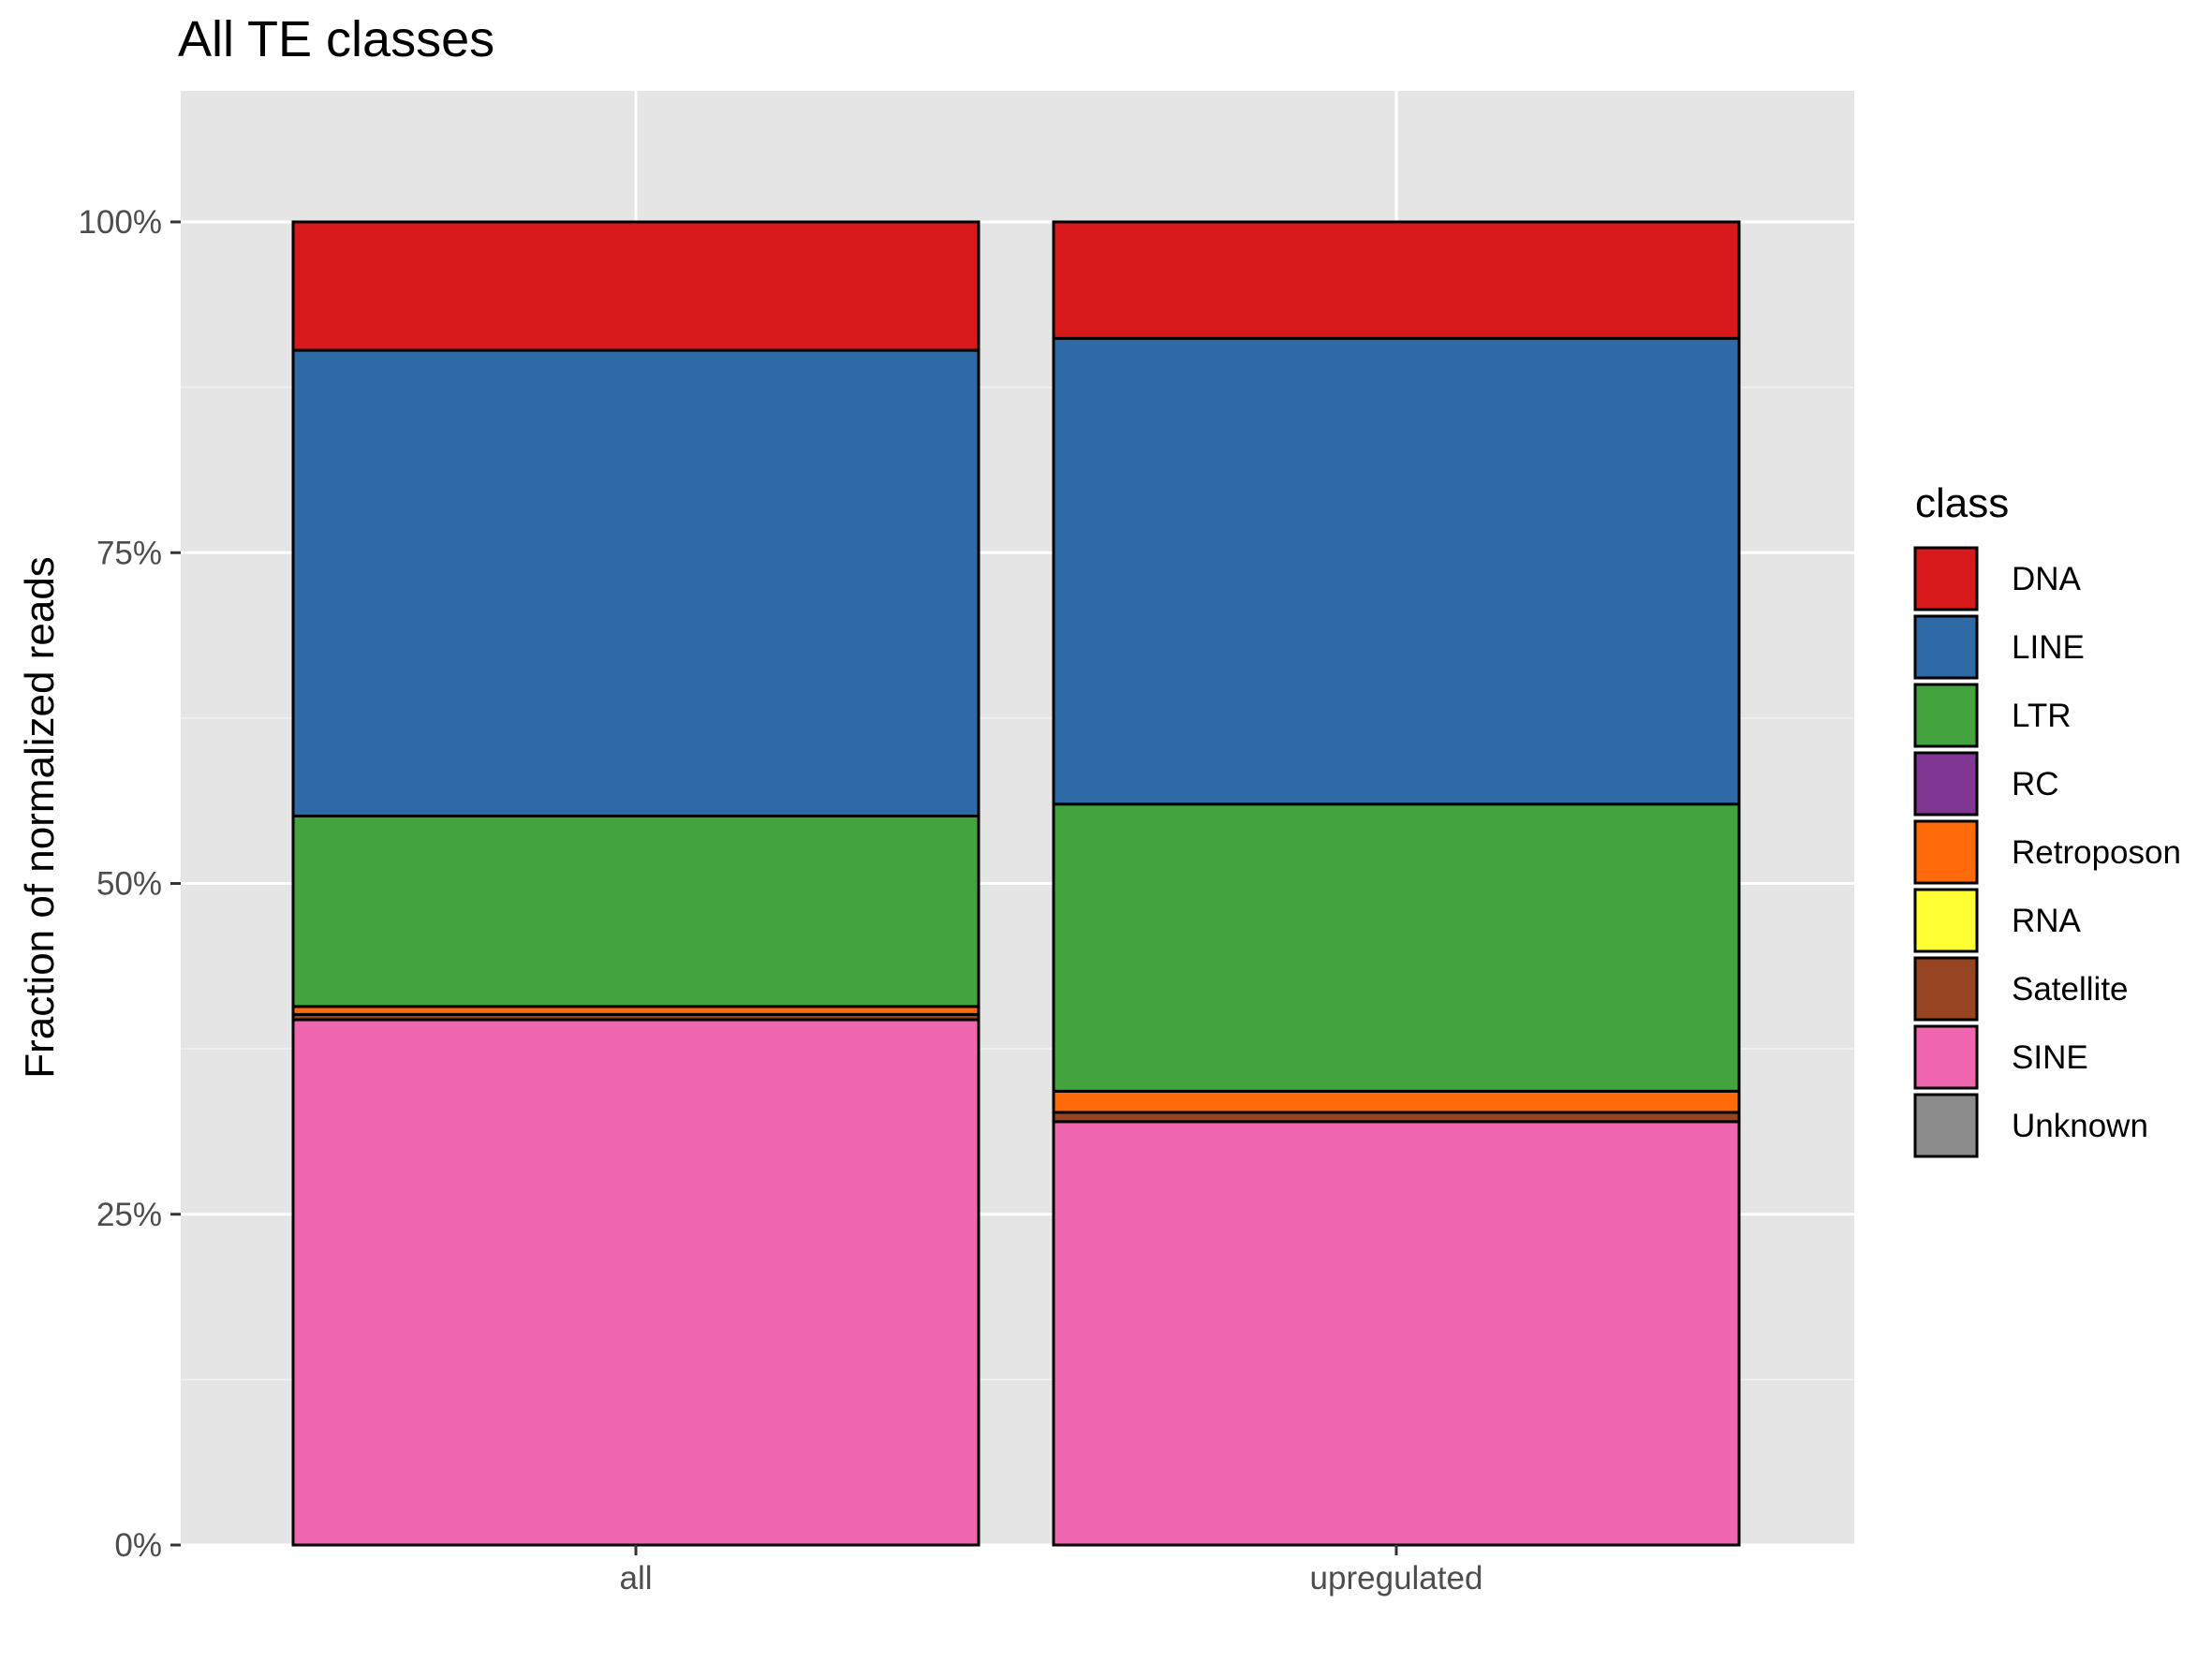 This screenshot has width=2212, height=1663. I want to click on y-tick-label: 50%, so click(129, 884).